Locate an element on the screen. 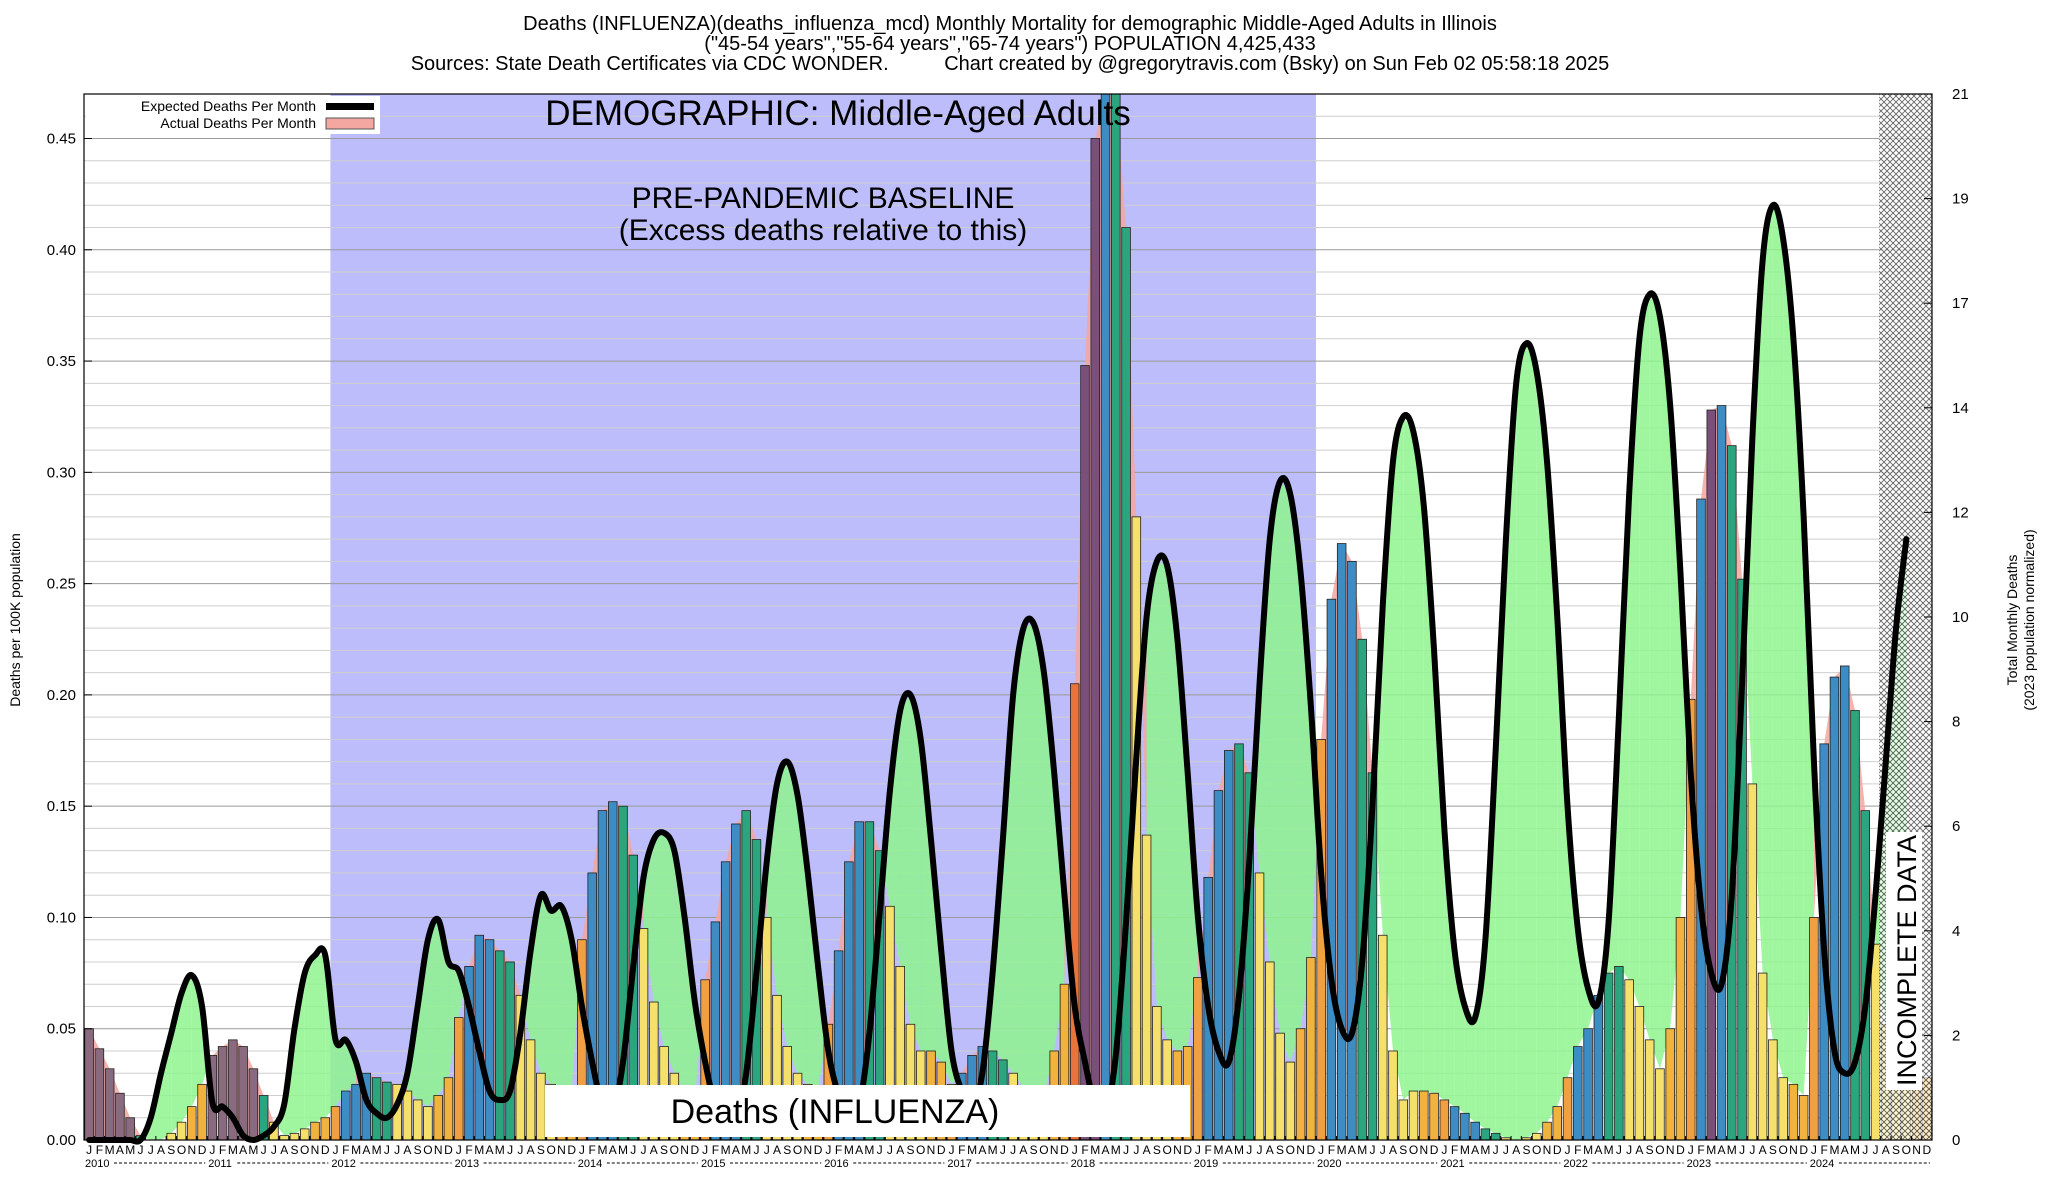  year-label: 2023 is located at coordinates (1699, 1164).